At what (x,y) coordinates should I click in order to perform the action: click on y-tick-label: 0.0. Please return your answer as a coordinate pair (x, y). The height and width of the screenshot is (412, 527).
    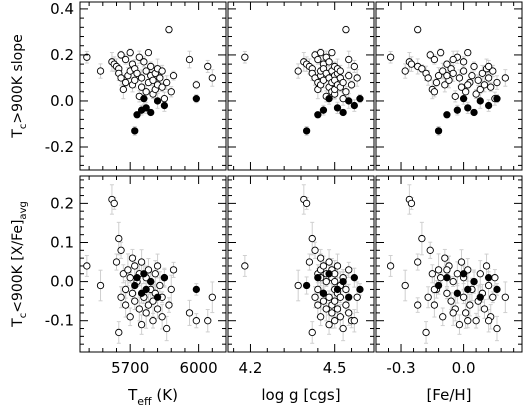
    Looking at the image, I should click on (62, 101).